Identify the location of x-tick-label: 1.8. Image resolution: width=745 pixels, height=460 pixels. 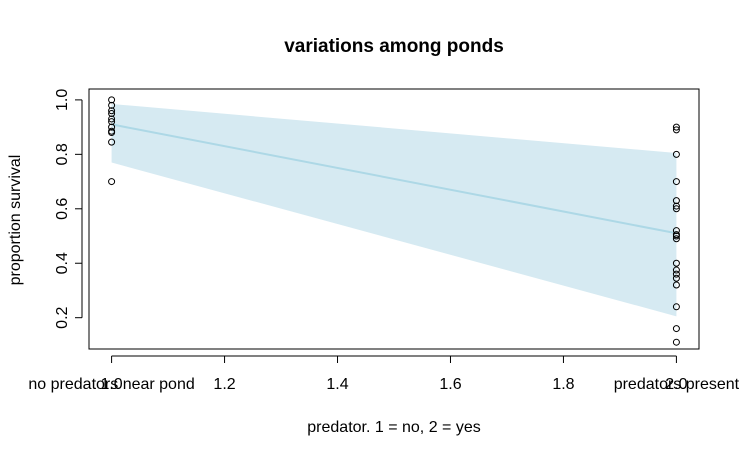
(563, 384).